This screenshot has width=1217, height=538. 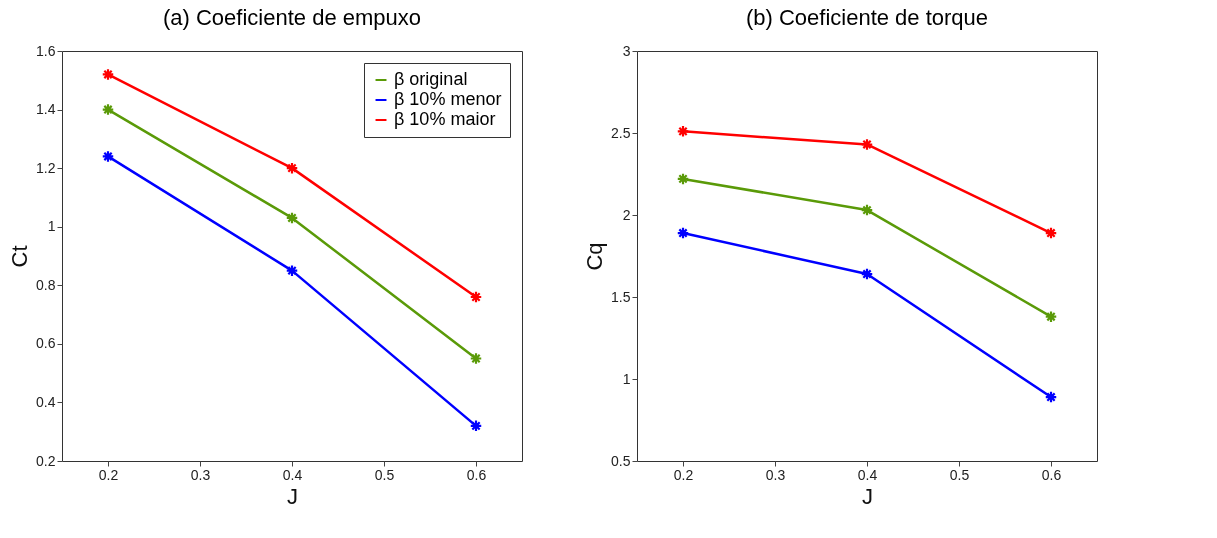 What do you see at coordinates (867, 17) in the screenshot?
I see `chart-title: (b) Coeficiente de torque` at bounding box center [867, 17].